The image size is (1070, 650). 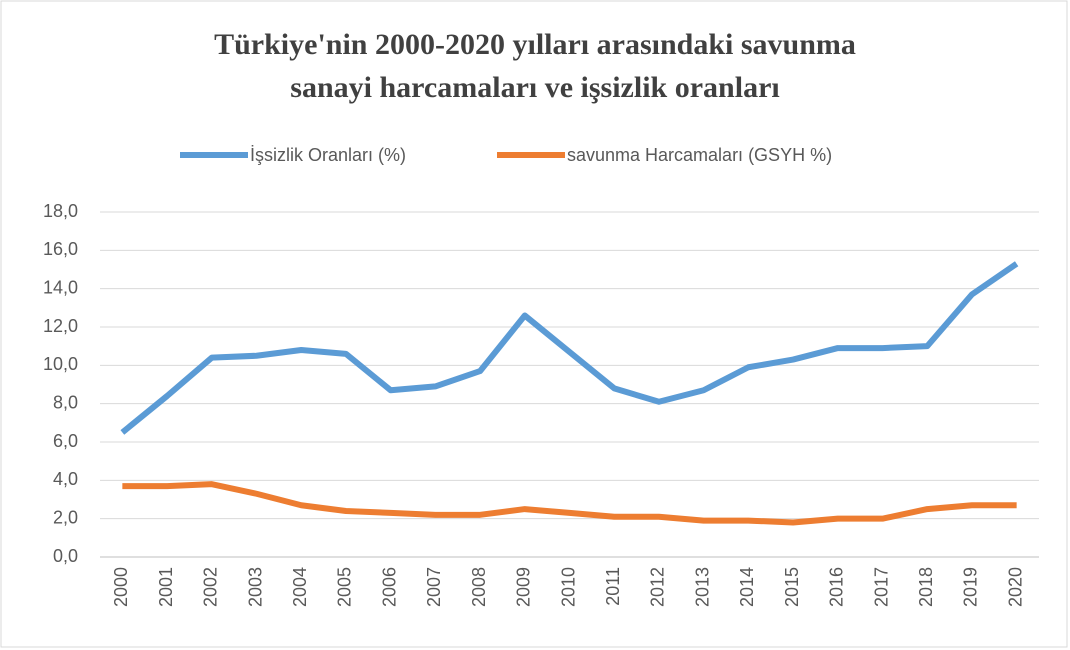 What do you see at coordinates (60, 287) in the screenshot?
I see `y-tick-label: 14,0` at bounding box center [60, 287].